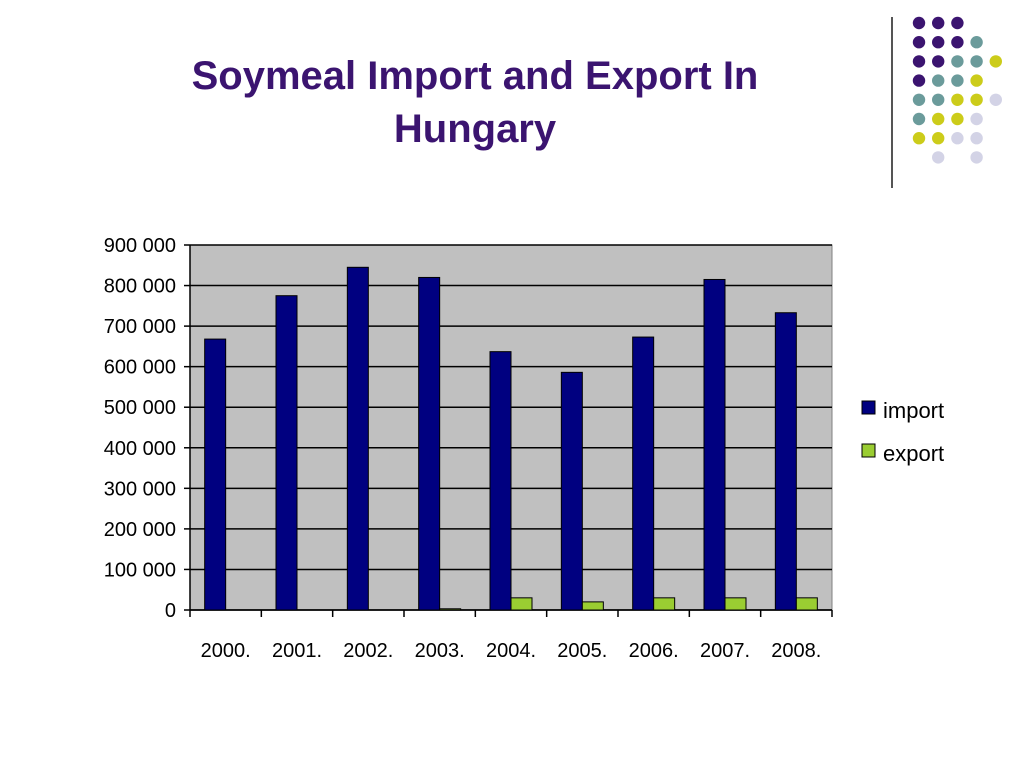 The image size is (1024, 768). I want to click on y-tick-label: 600 000, so click(140, 368).